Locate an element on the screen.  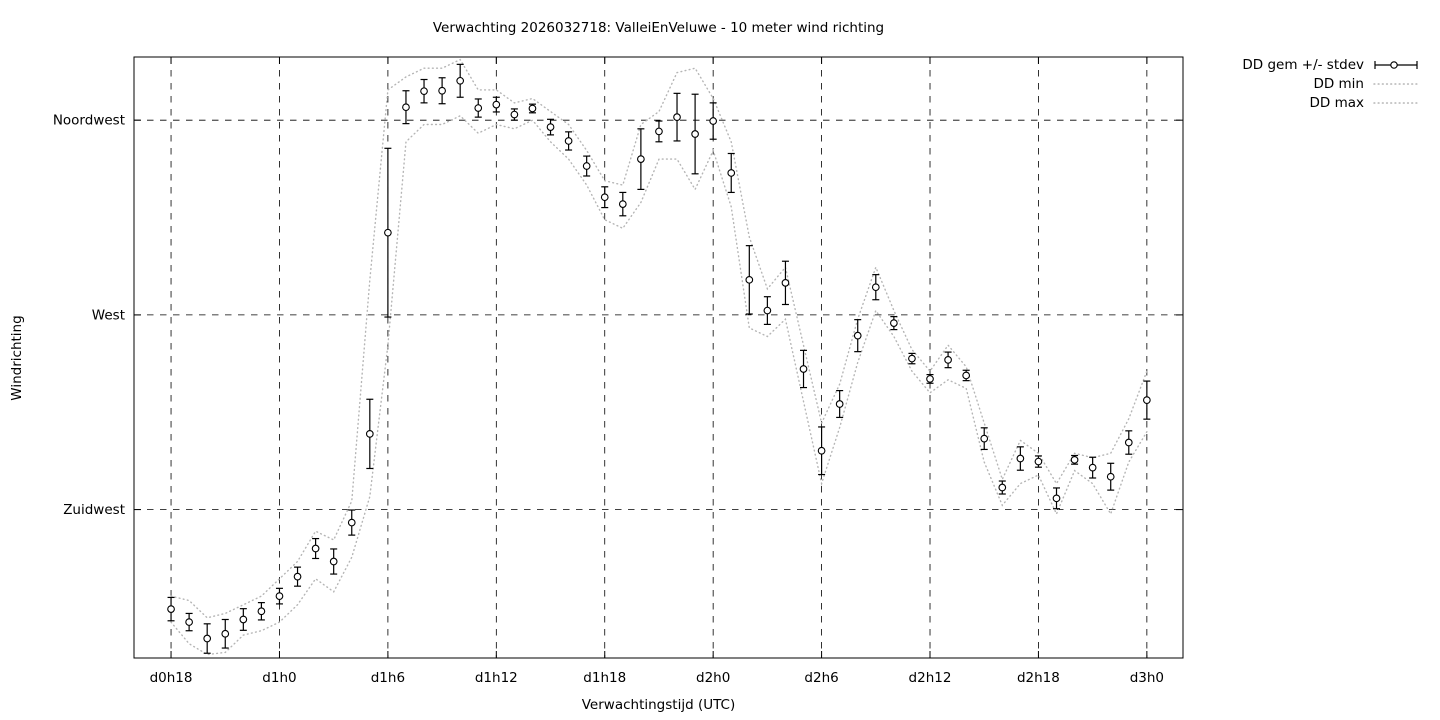
x-tick-label: d2h18 is located at coordinates (1038, 678).